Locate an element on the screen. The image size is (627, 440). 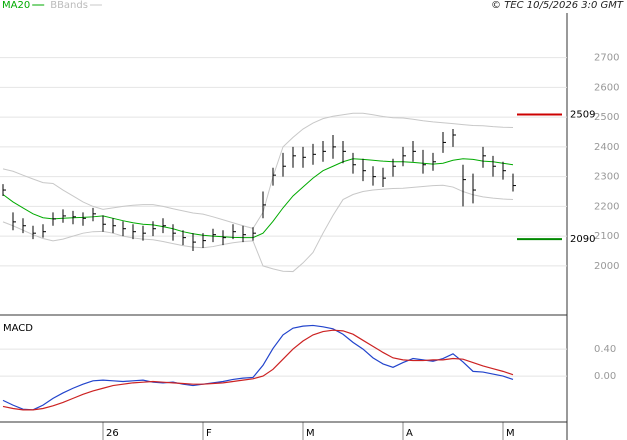
x-tick-label: F is located at coordinates (209, 433).